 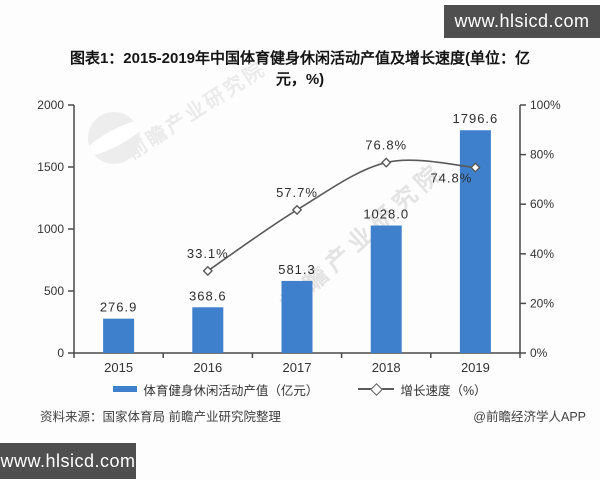 I want to click on x-axis-label-2016: 2016, so click(x=207, y=367).